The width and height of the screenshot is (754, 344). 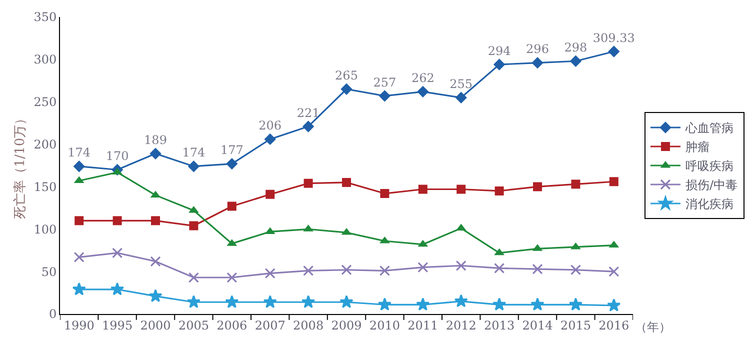 What do you see at coordinates (537, 49) in the screenshot?
I see `data-label: 296` at bounding box center [537, 49].